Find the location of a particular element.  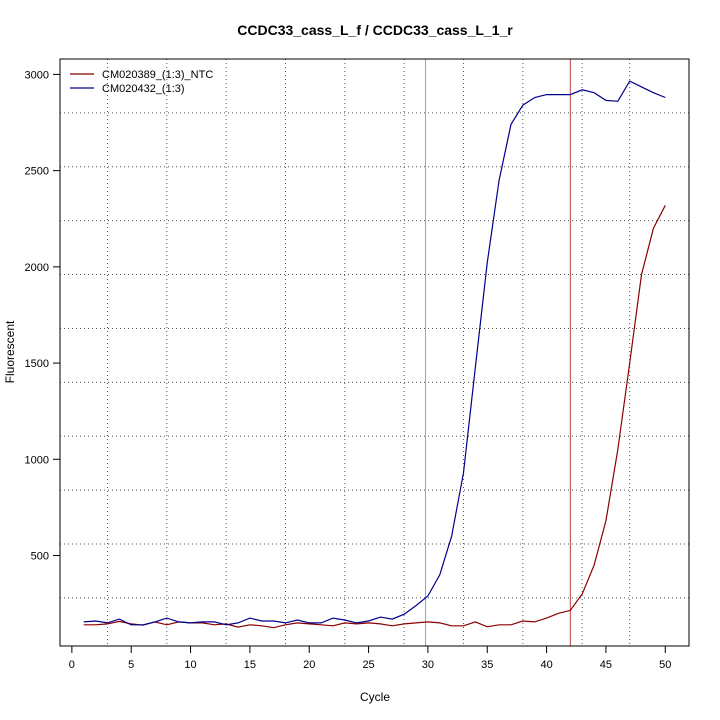

x-tick-label: 0 is located at coordinates (72, 665).